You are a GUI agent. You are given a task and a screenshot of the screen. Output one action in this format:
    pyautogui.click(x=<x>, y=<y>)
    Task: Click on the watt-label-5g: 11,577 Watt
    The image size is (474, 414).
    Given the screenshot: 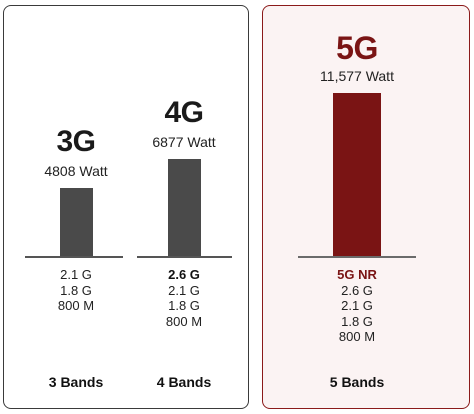 What is the action you would take?
    pyautogui.click(x=357, y=76)
    